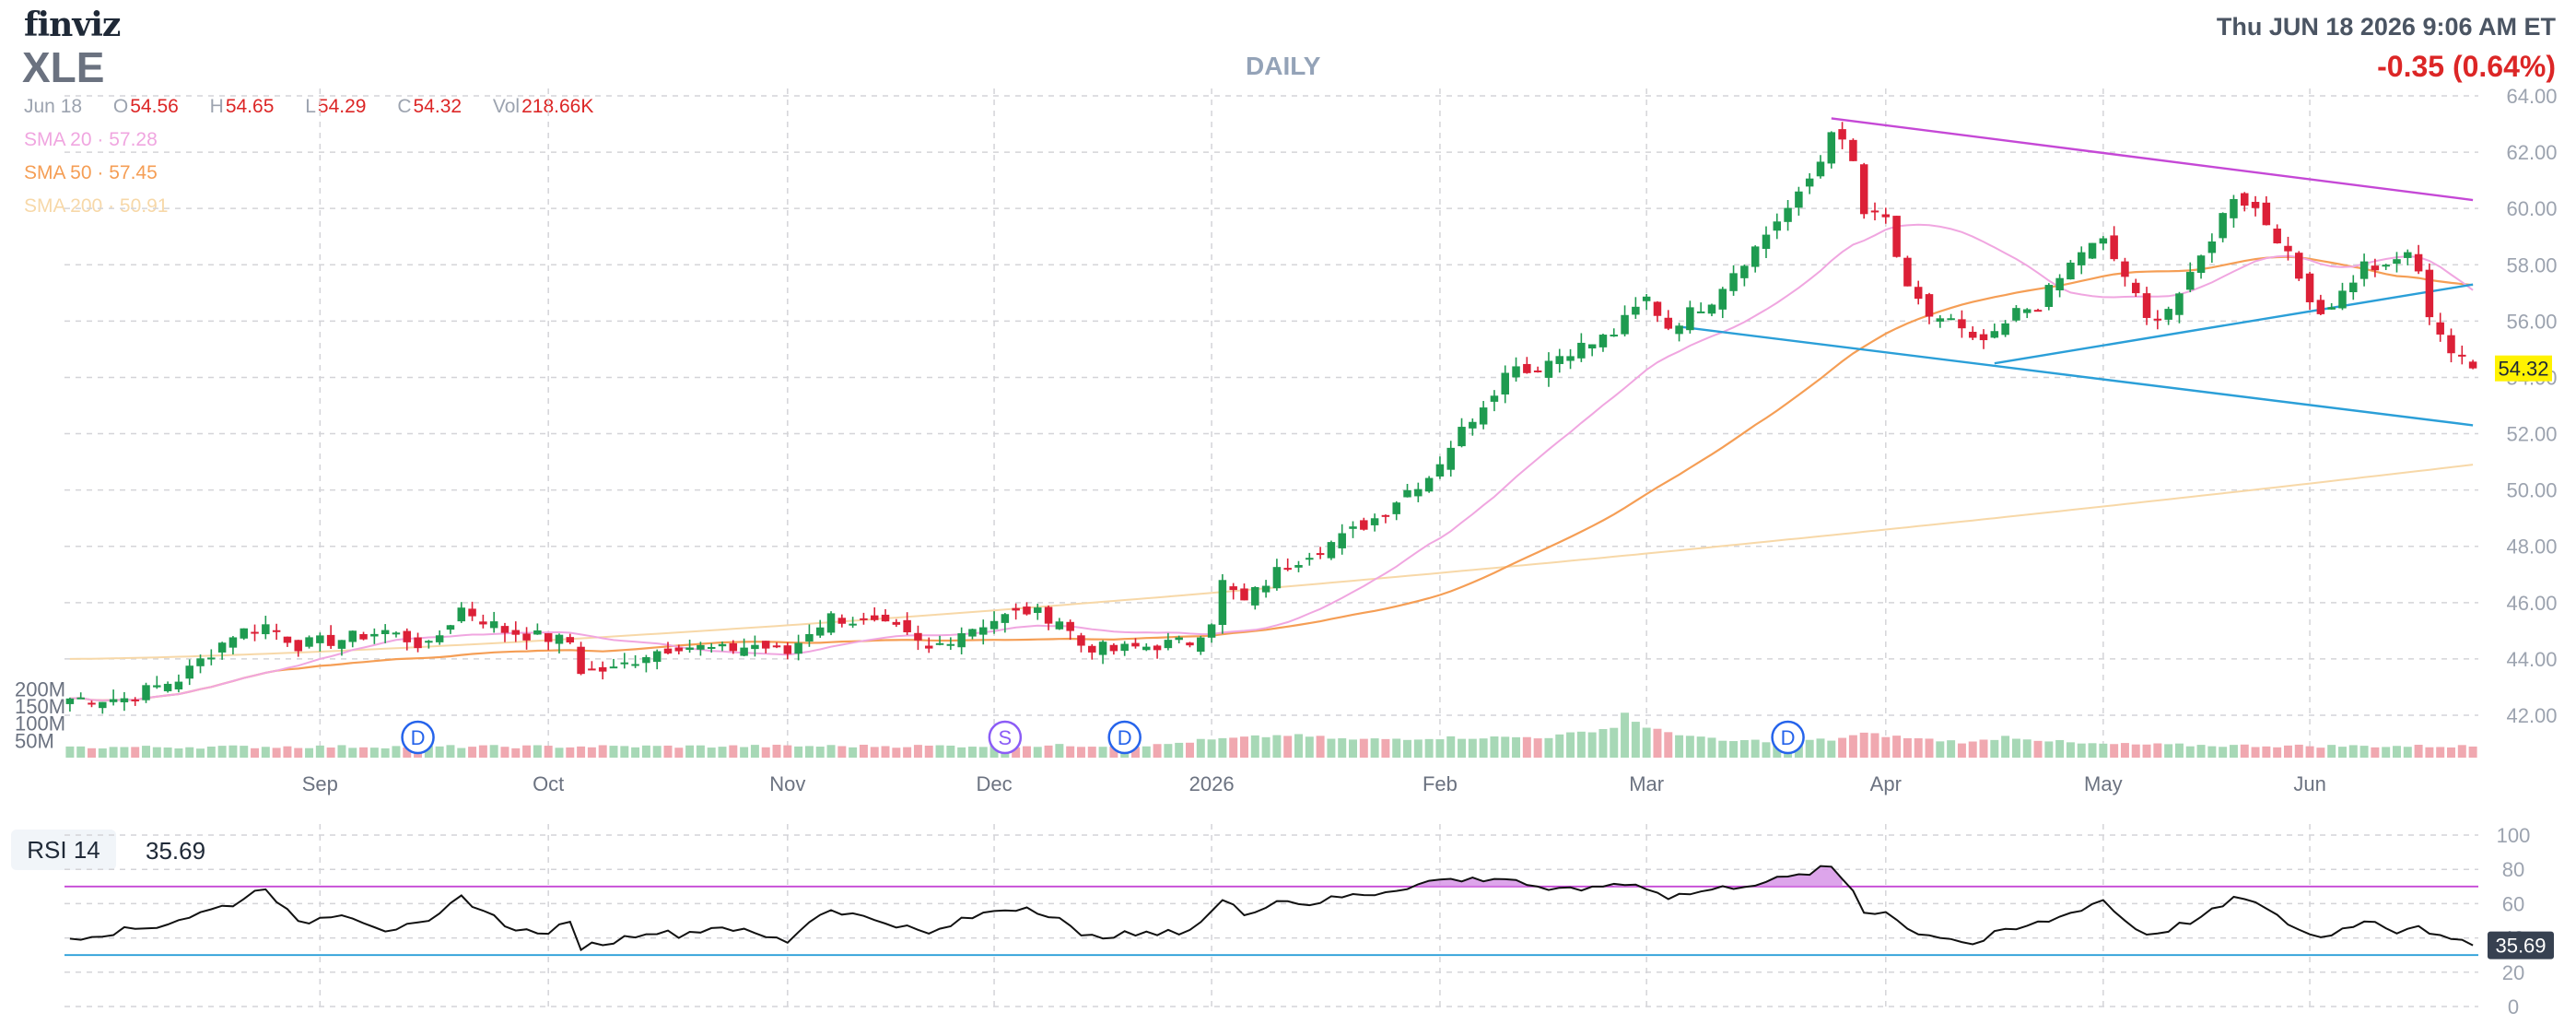 Image resolution: width=2576 pixels, height=1036 pixels. Describe the element at coordinates (2521, 945) in the screenshot. I see `rsi-last-tag` at that location.